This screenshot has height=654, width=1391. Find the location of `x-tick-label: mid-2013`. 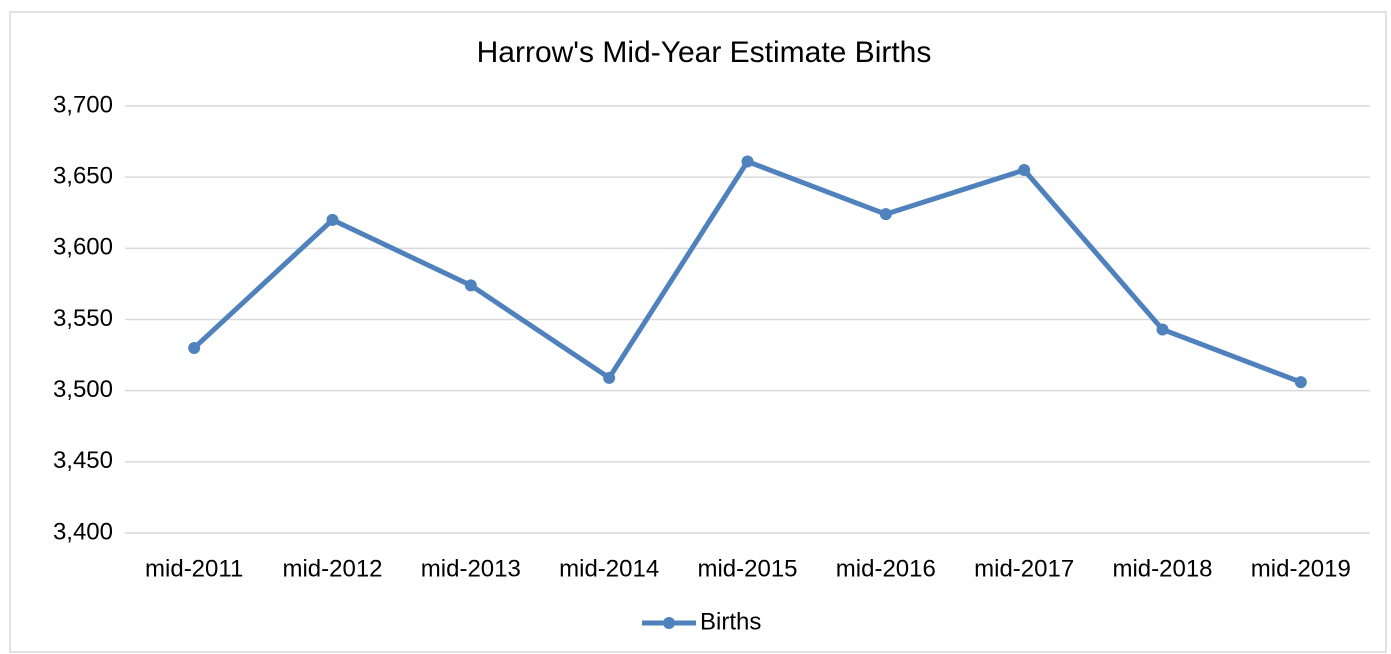

x-tick-label: mid-2013 is located at coordinates (471, 568).